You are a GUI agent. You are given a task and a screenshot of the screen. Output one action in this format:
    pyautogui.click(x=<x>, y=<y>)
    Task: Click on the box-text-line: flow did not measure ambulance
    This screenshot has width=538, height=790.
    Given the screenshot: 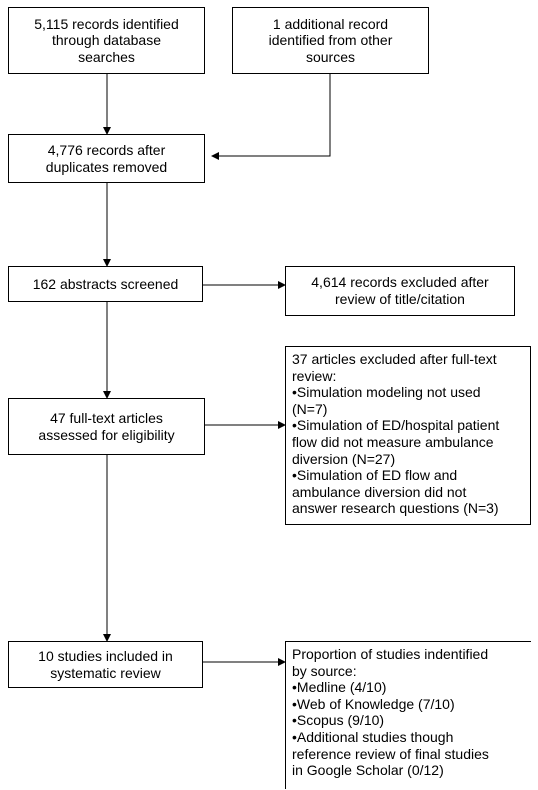 What is the action you would take?
    pyautogui.click(x=393, y=441)
    